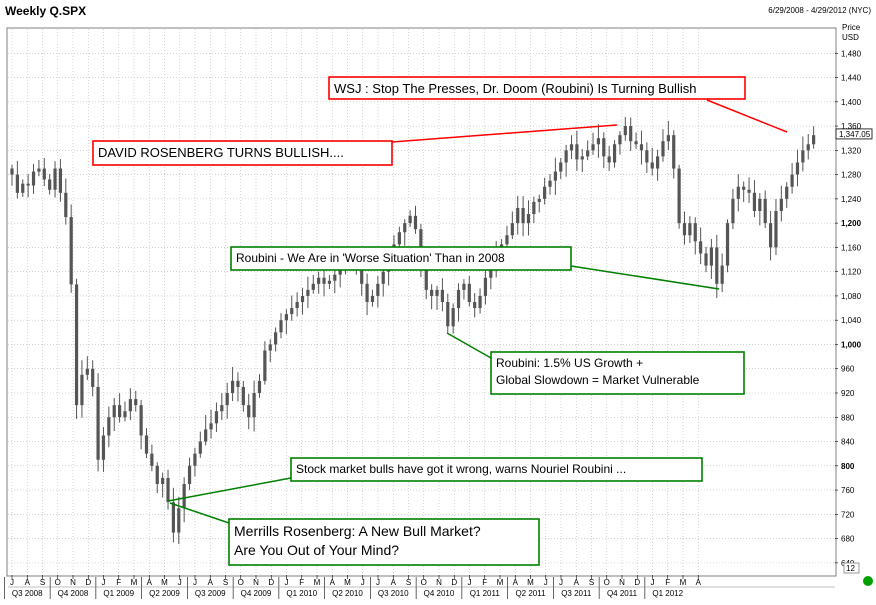 The height and width of the screenshot is (605, 876). I want to click on price-tick-label: 960, so click(848, 369).